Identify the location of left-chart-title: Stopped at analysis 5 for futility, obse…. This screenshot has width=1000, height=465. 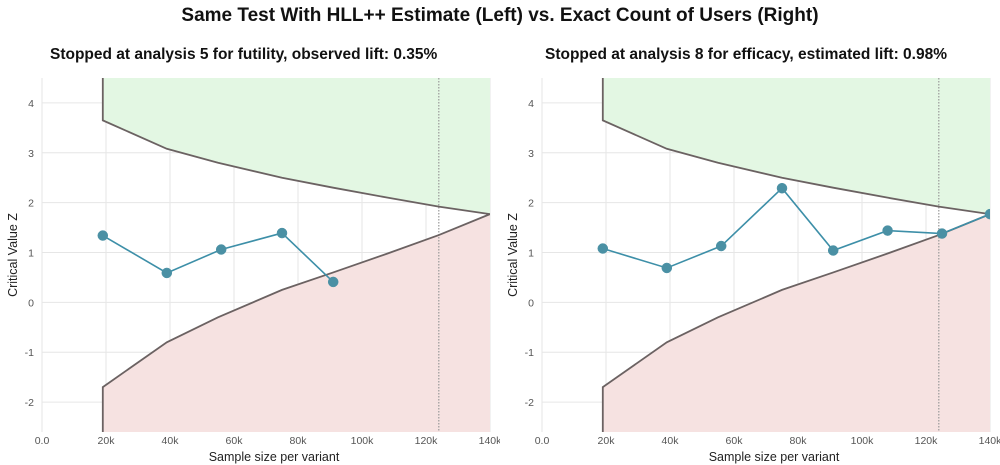
(244, 54).